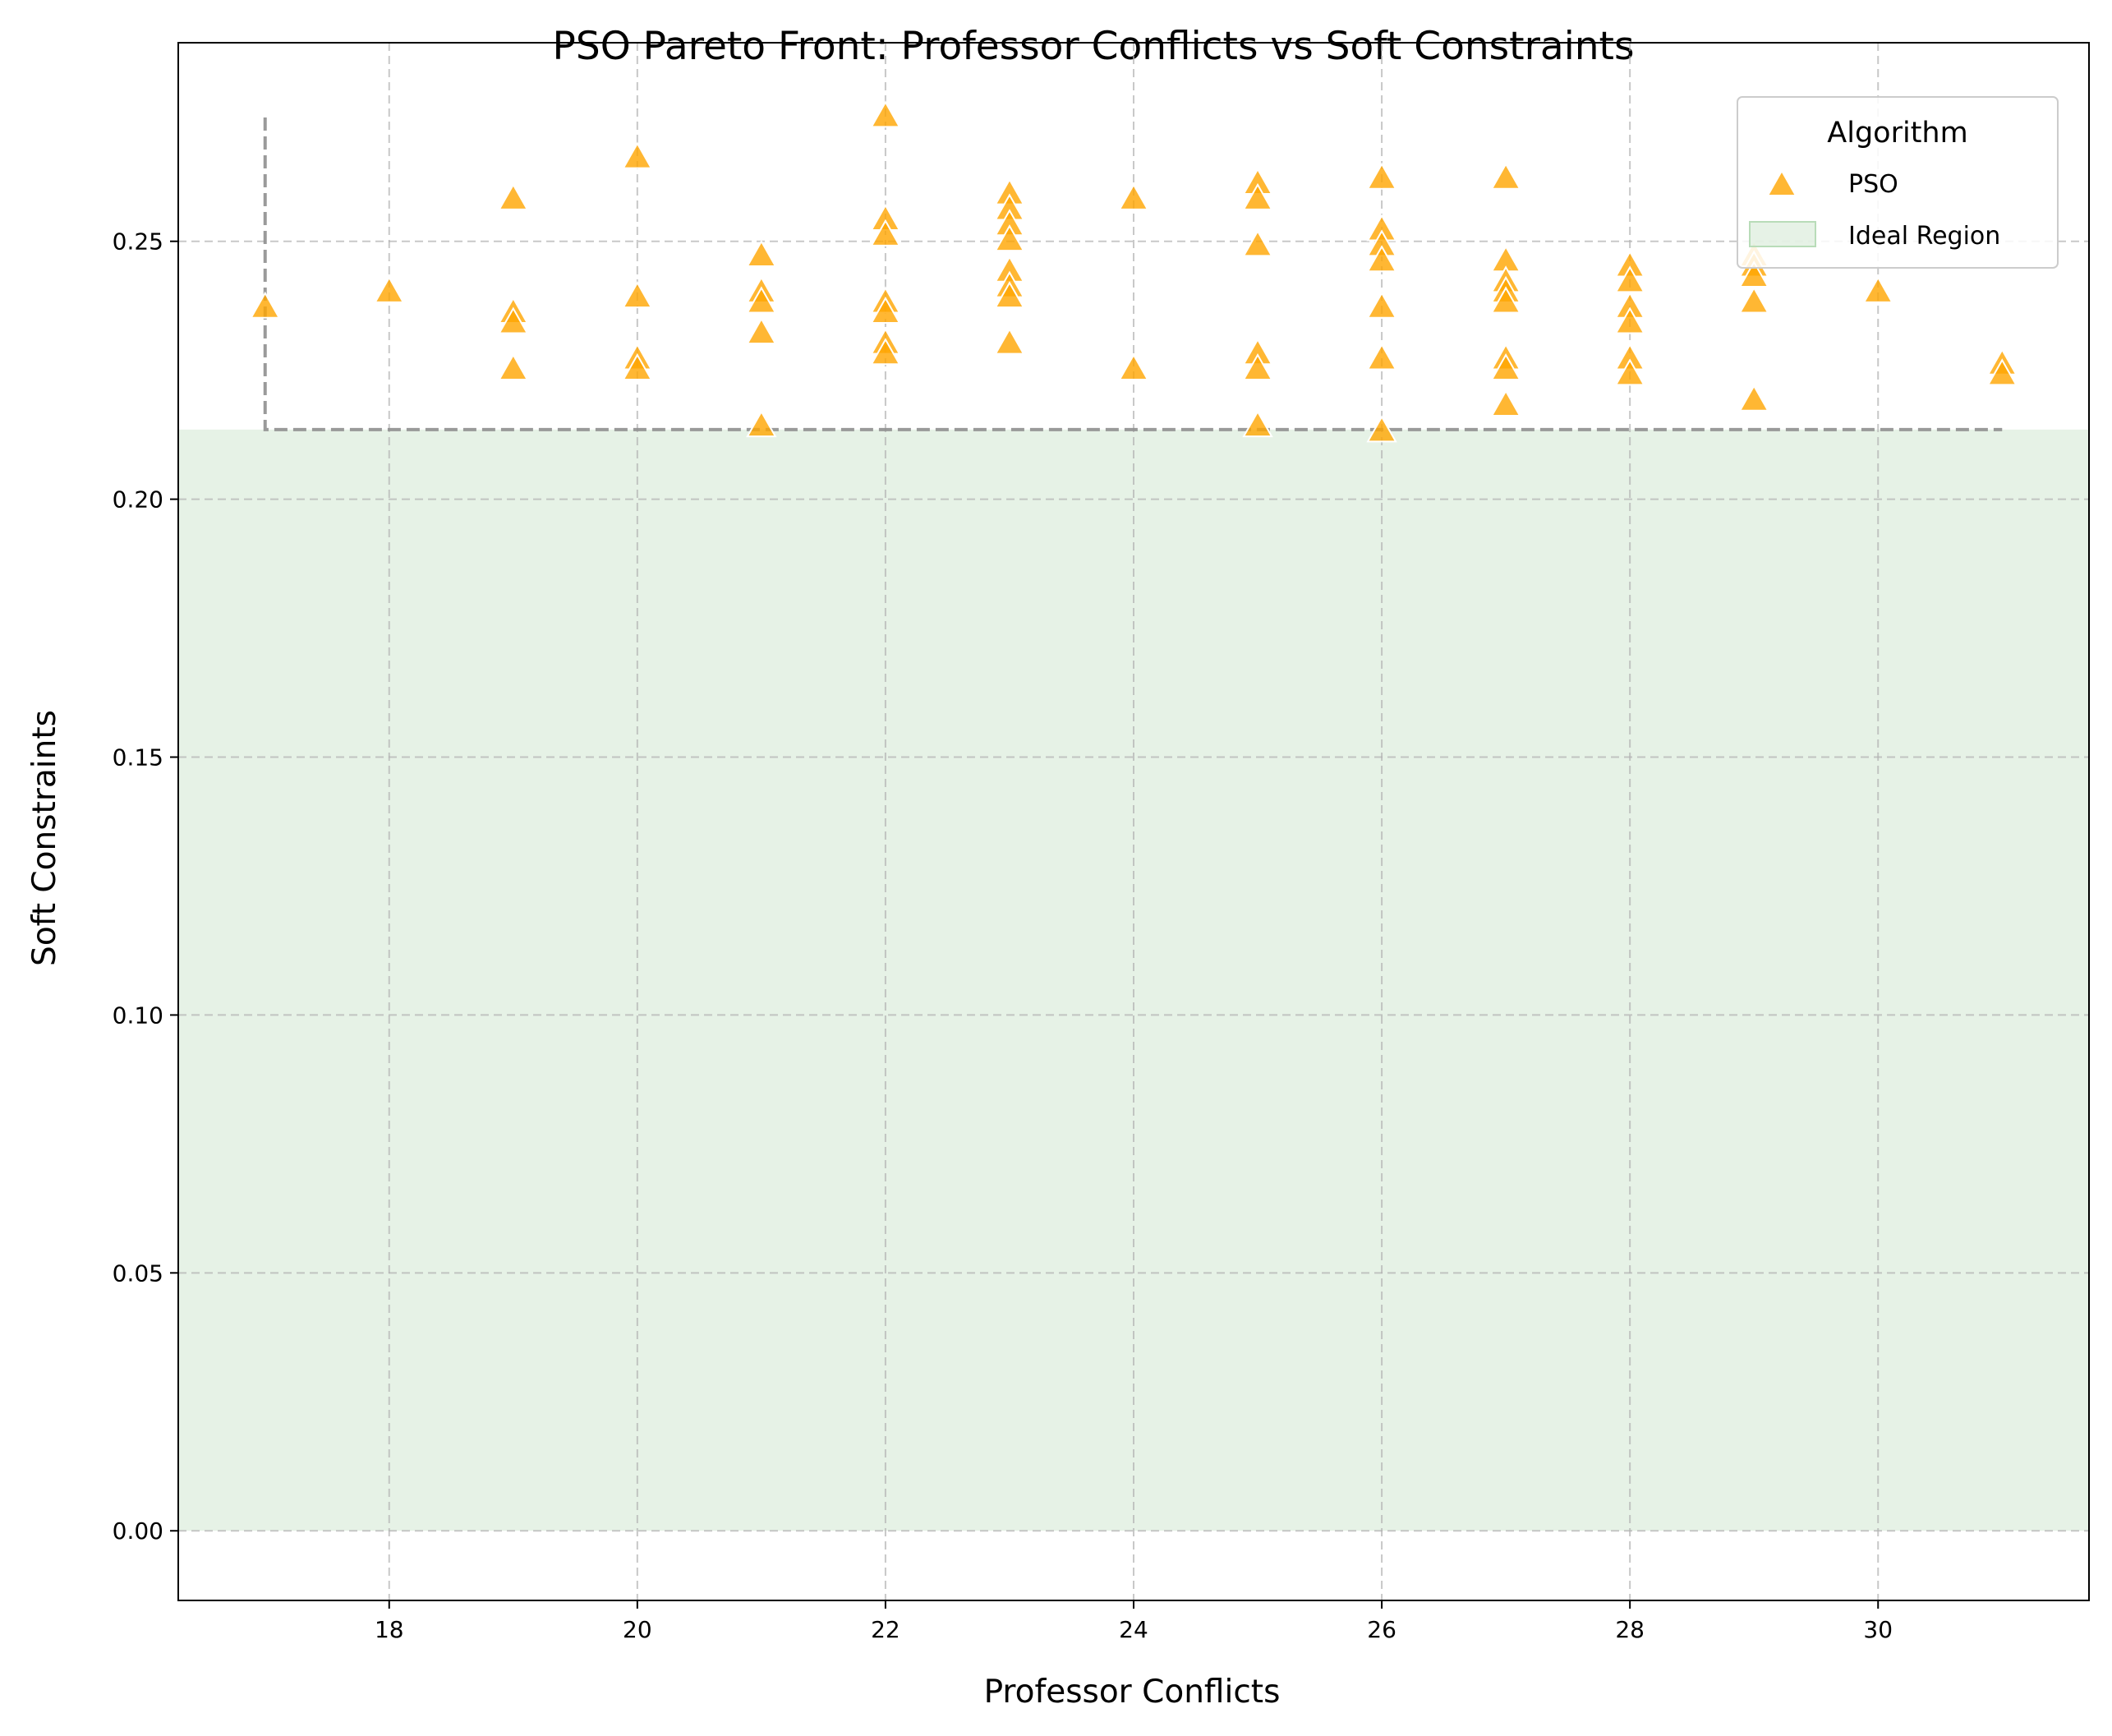  What do you see at coordinates (1878, 1629) in the screenshot?
I see `x-tick-label: 30` at bounding box center [1878, 1629].